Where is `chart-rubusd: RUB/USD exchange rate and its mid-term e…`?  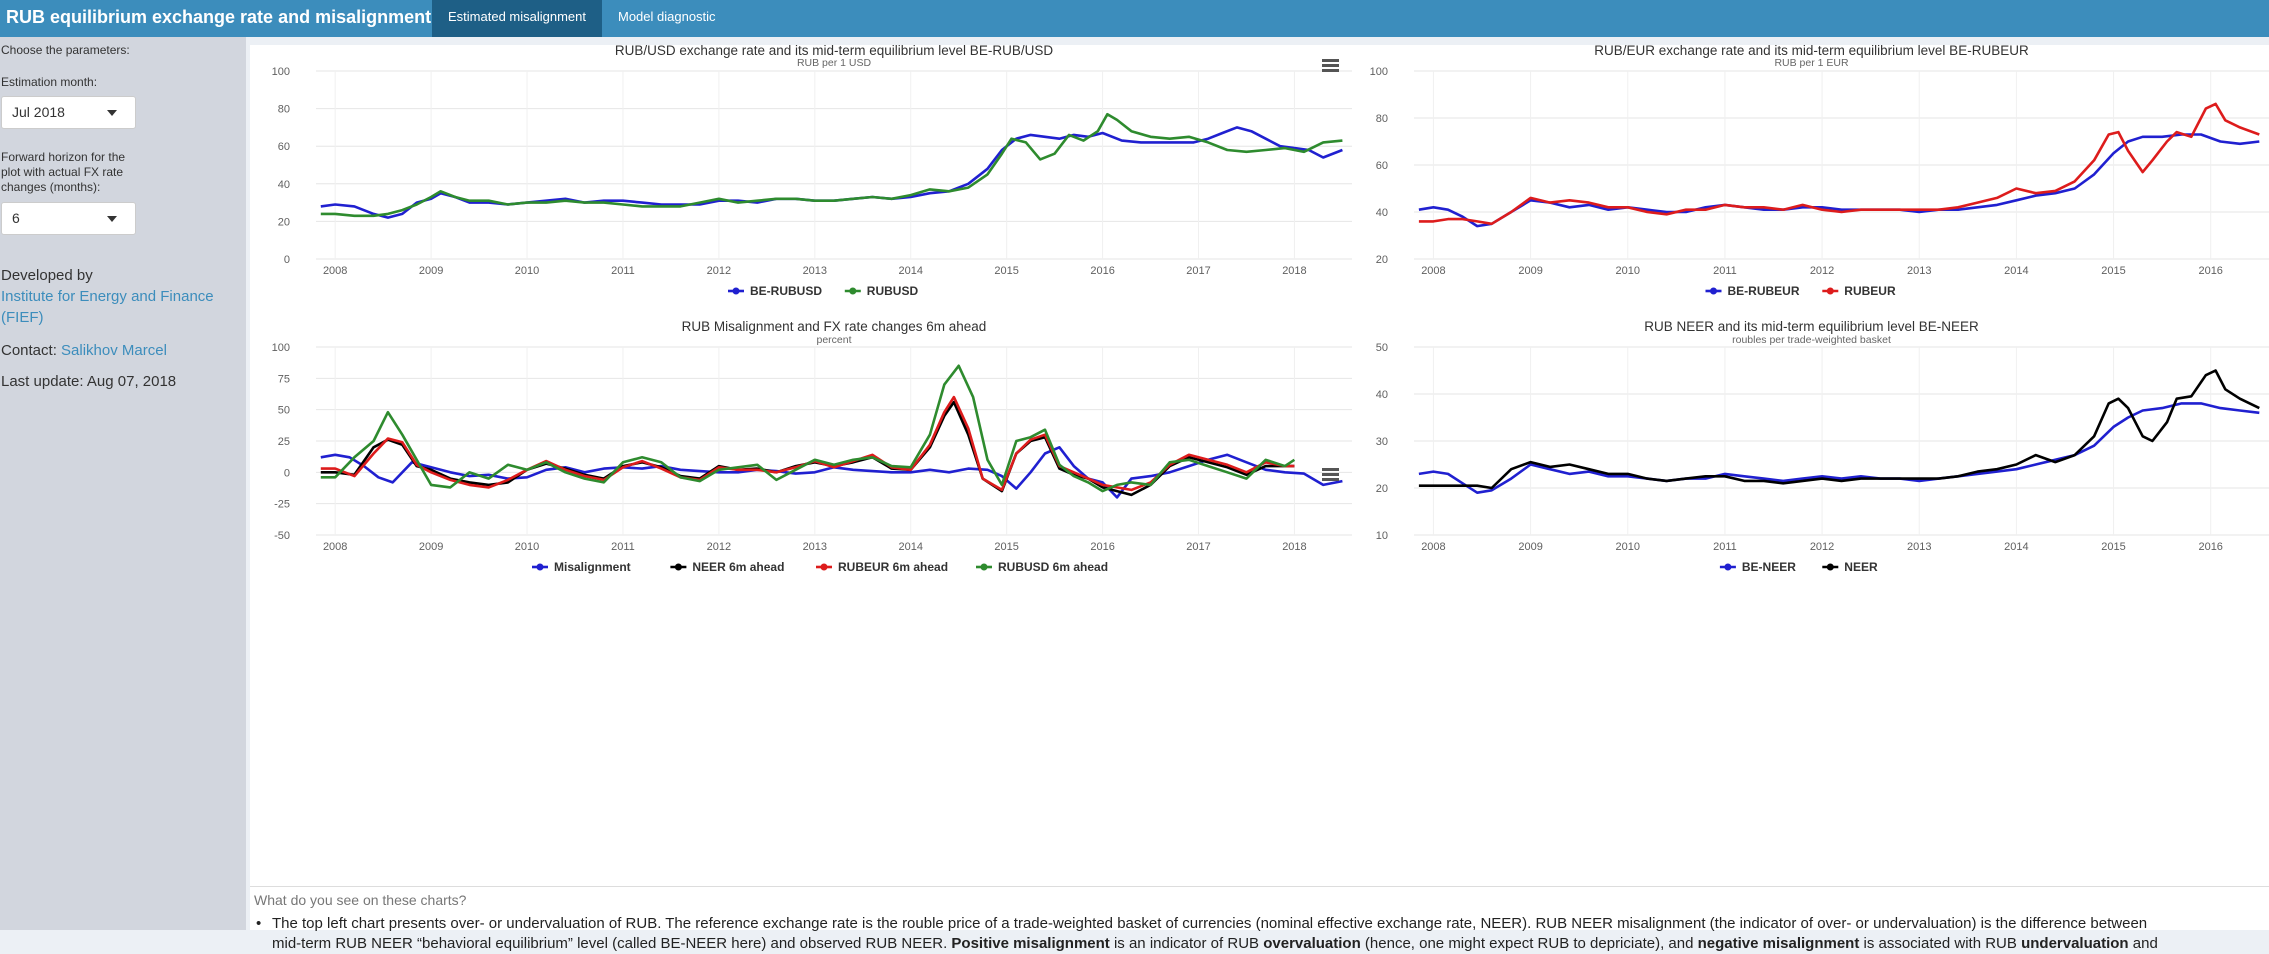
chart-rubusd: RUB/USD exchange rate and its mid-term e… is located at coordinates (806, 173).